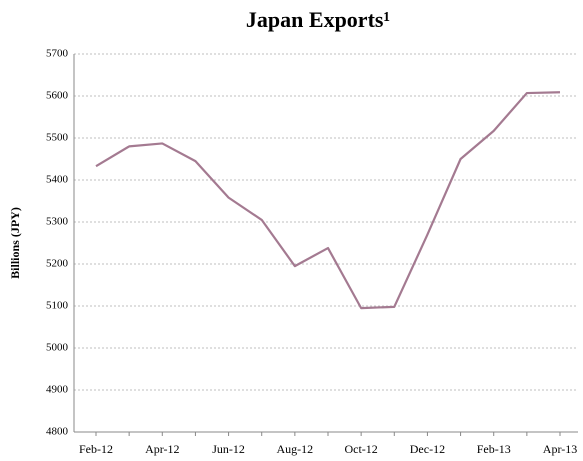 This screenshot has width=583, height=461. Describe the element at coordinates (494, 449) in the screenshot. I see `x-tick-label: Feb-13` at that location.